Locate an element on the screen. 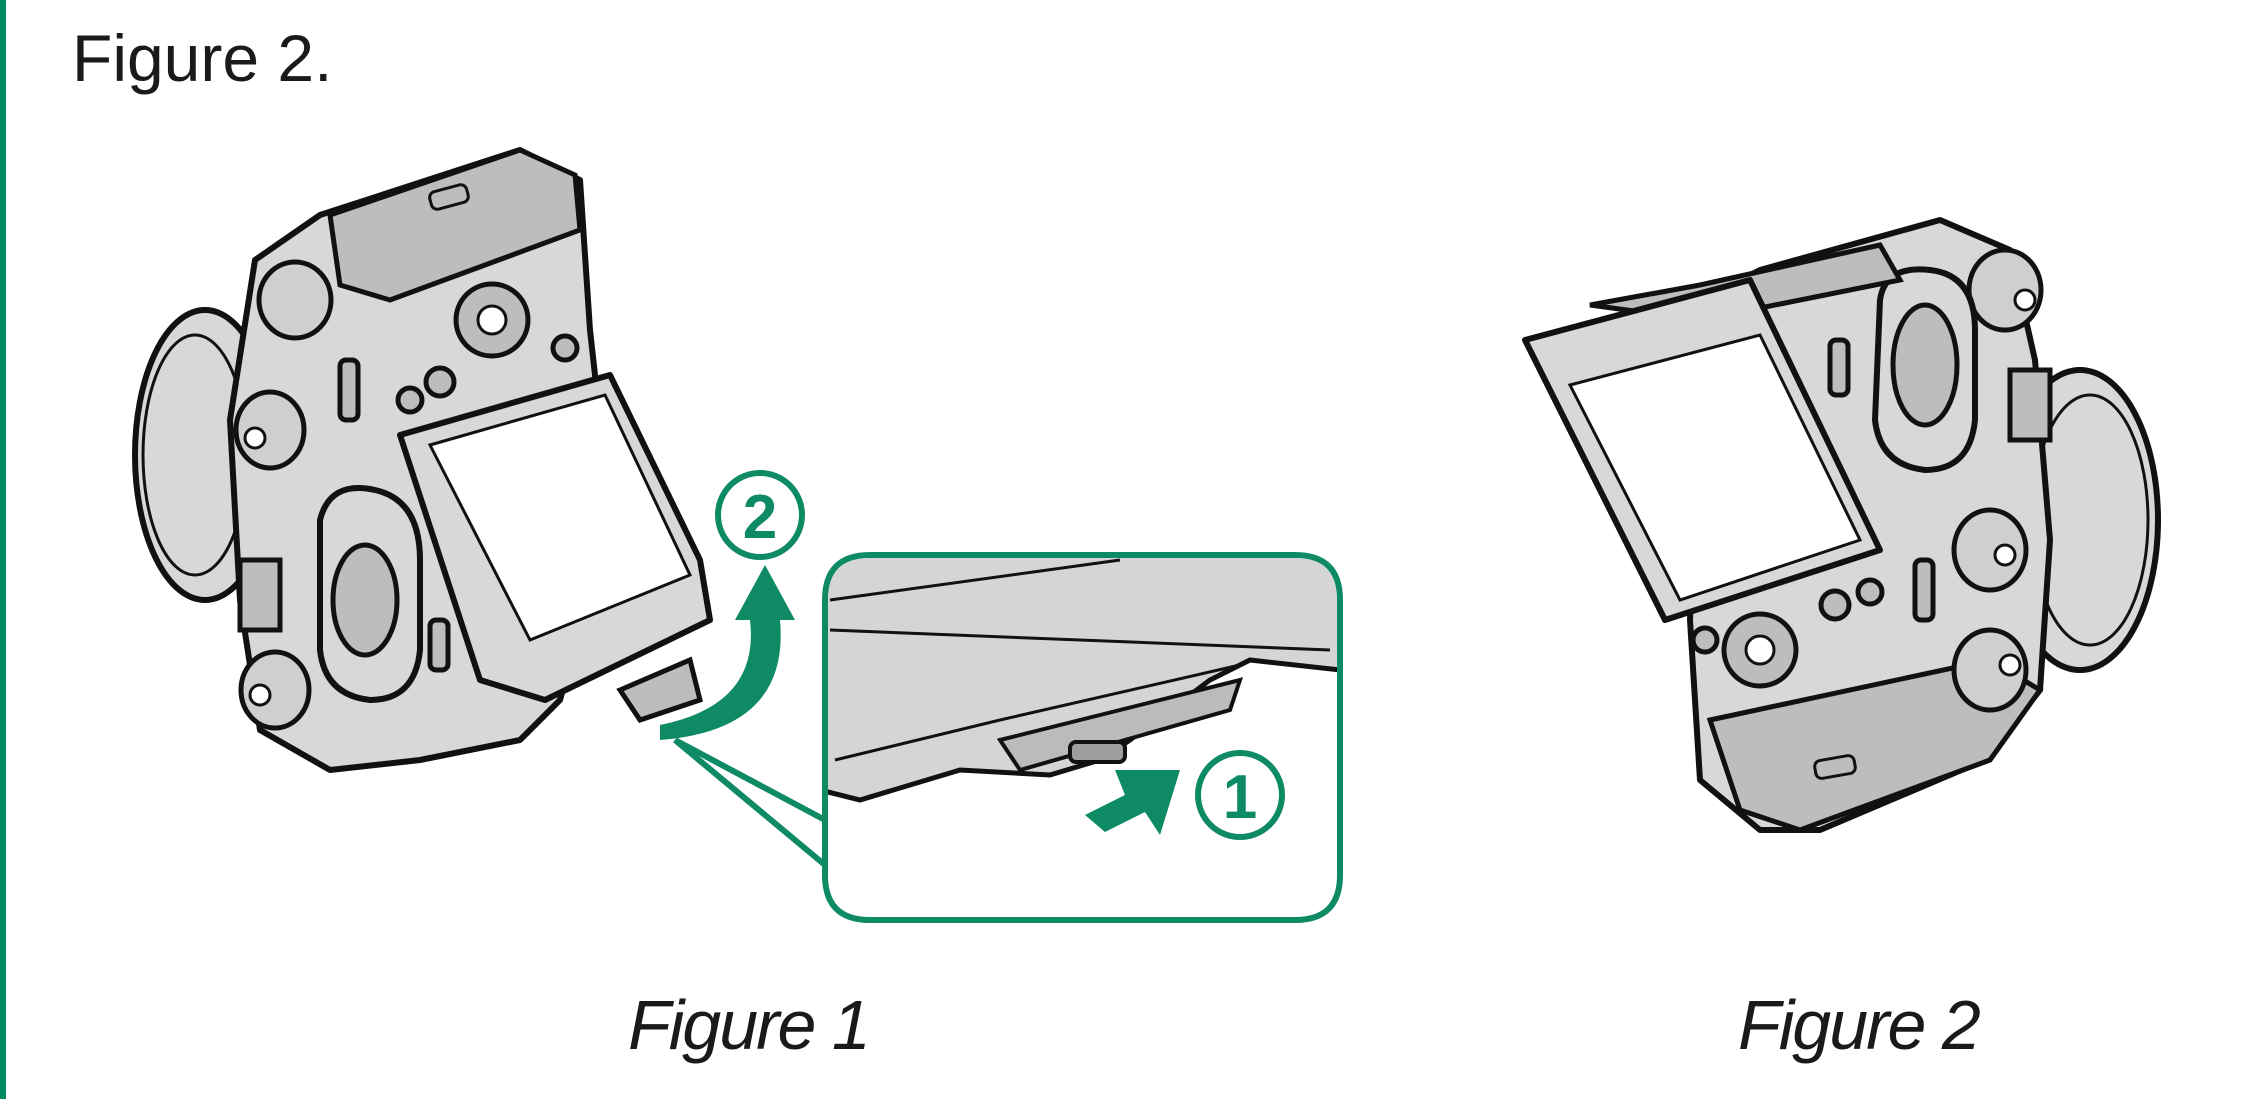 The image size is (2252, 1099). page-edge-bar is located at coordinates (3, 549).